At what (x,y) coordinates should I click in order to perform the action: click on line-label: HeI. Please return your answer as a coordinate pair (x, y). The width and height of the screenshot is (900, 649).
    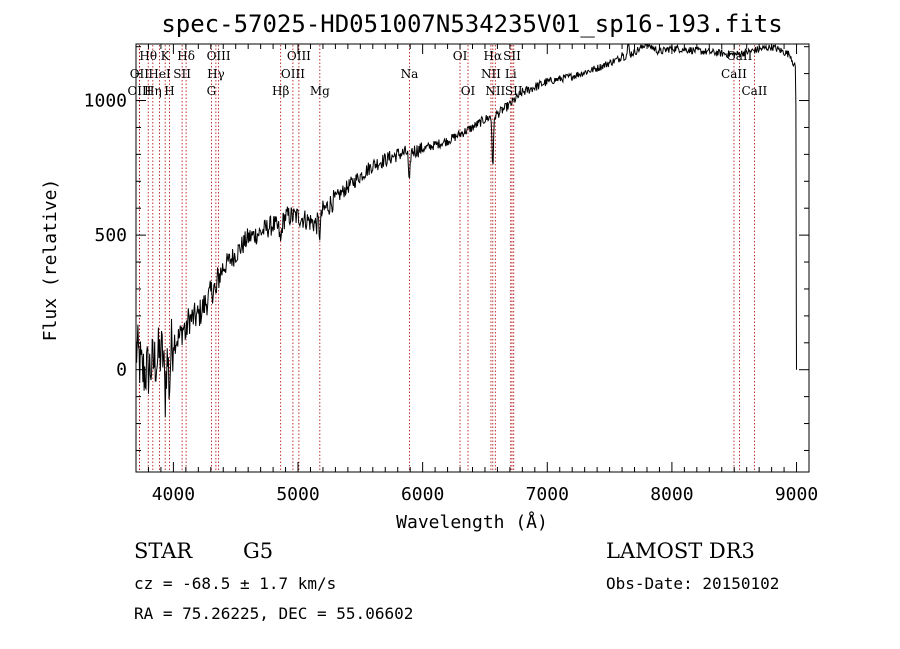
    Looking at the image, I should click on (159, 74).